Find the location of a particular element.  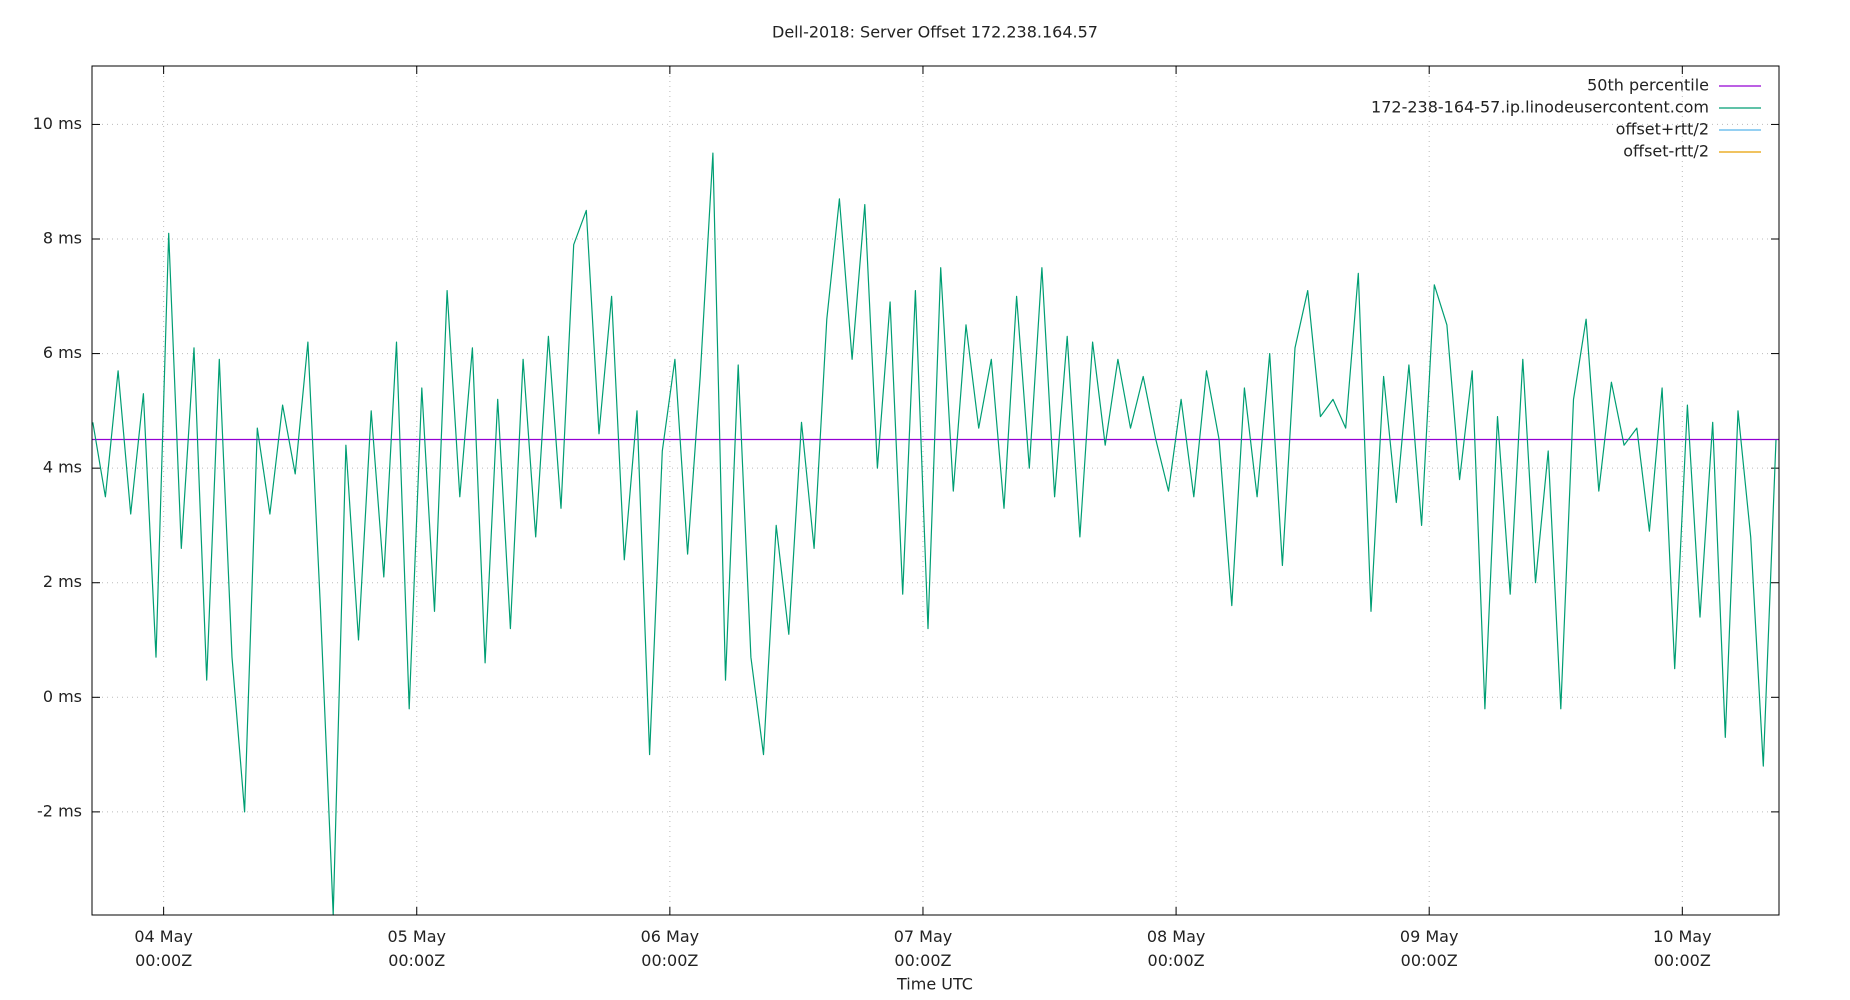

y-tick-label: 2 ms is located at coordinates (62, 581).